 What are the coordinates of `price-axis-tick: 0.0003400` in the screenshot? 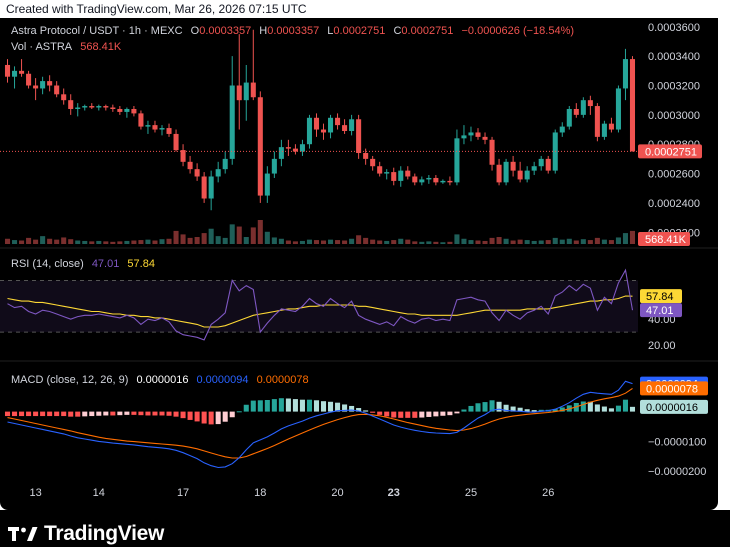 It's located at (674, 57).